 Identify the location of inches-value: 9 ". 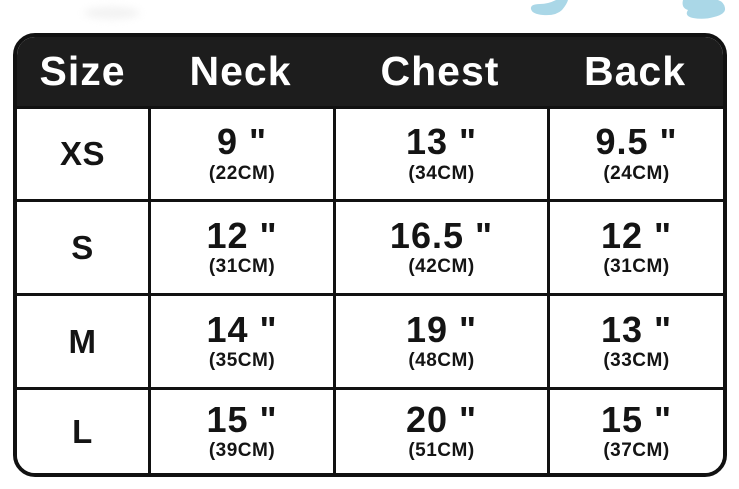
(242, 142).